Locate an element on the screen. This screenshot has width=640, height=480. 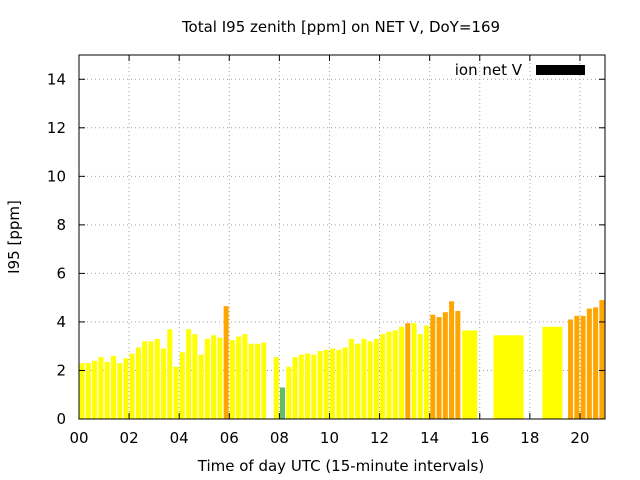
y-tick-label: 14 is located at coordinates (56, 79).